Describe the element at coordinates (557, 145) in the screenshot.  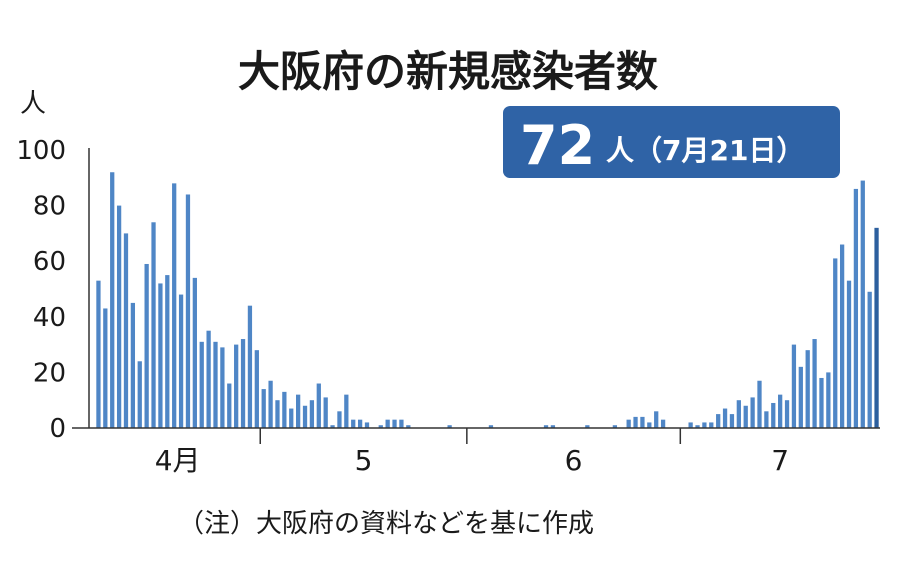
I see `callout-value: 72` at that location.